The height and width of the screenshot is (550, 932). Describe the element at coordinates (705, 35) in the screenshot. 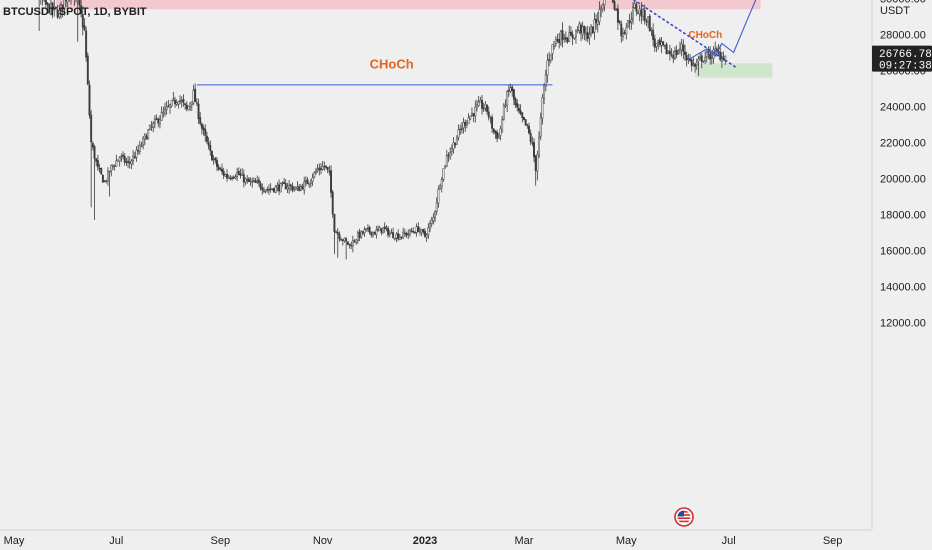

I see `annotation-label: CHoCh` at that location.